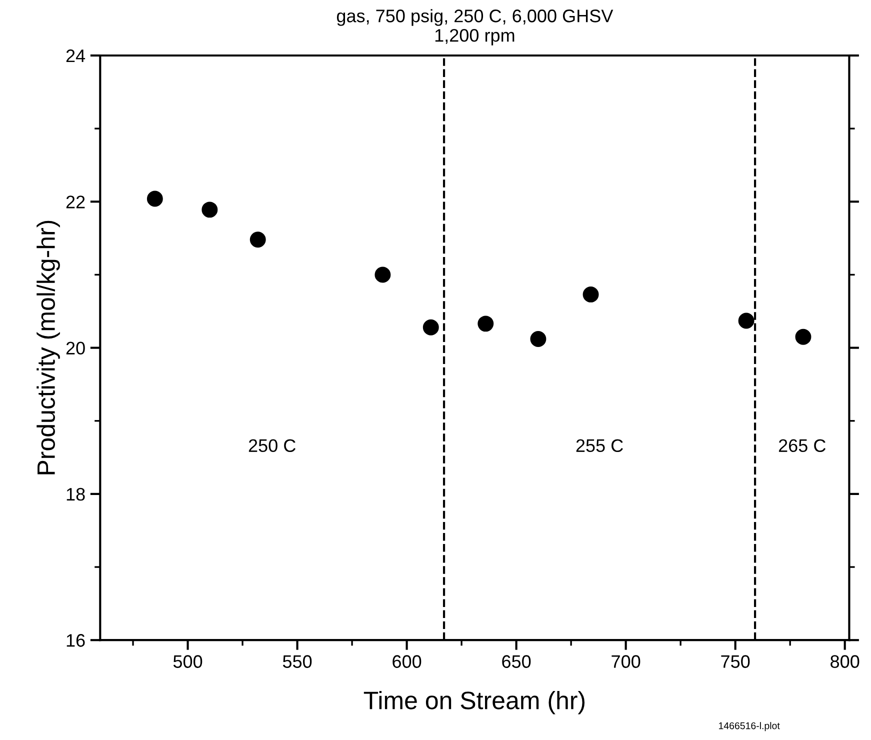  Describe the element at coordinates (75, 494) in the screenshot. I see `y-tick-label: 18` at that location.